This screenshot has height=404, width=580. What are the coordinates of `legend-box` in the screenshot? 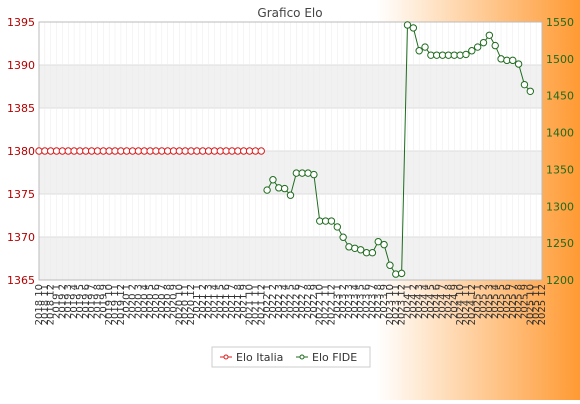 It's located at (291, 357).